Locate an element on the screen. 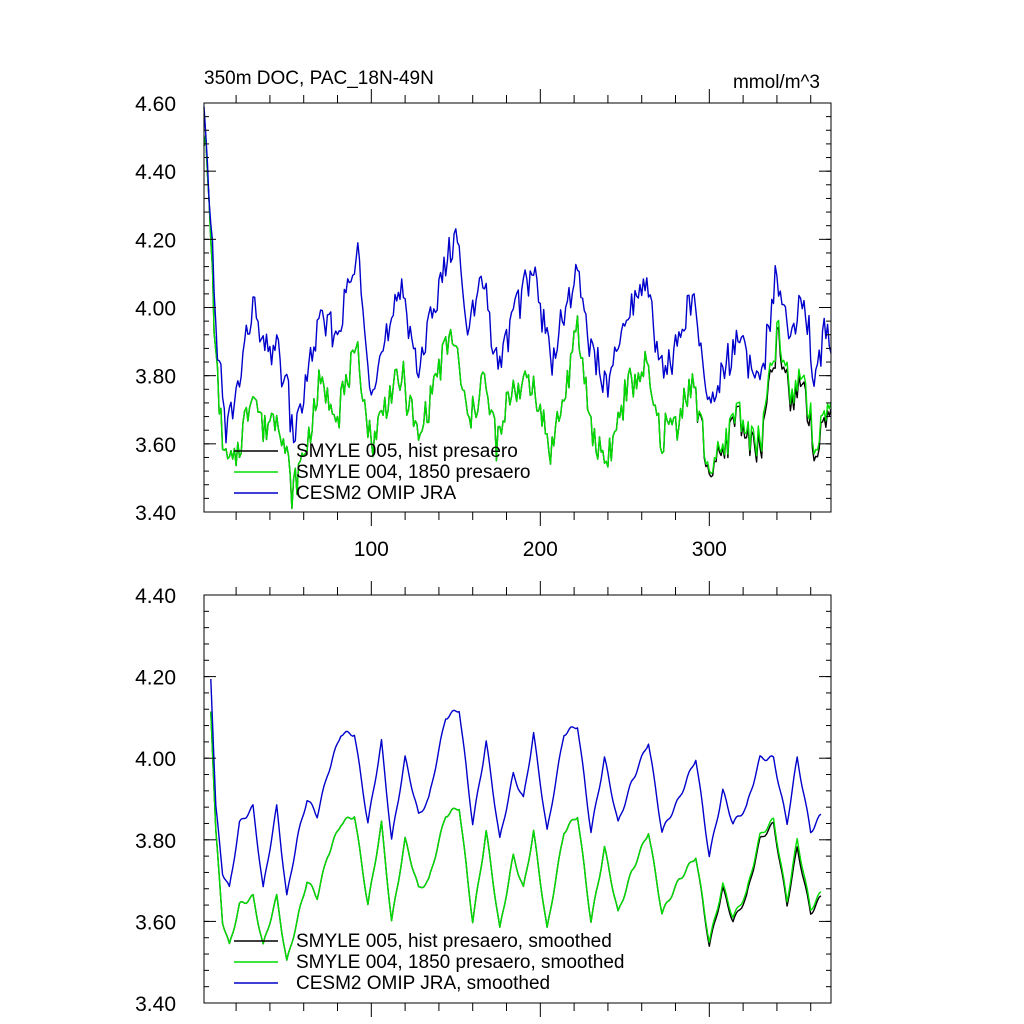  x-tick-label: 300 is located at coordinates (709, 549).